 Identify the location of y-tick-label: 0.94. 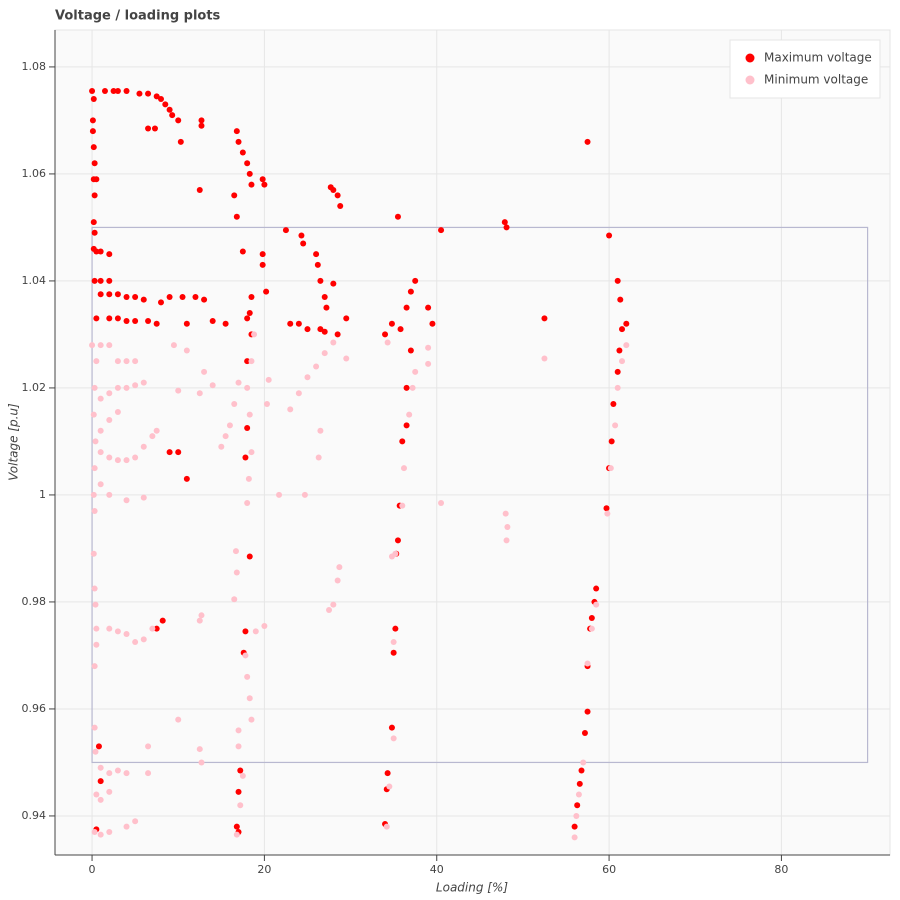
(34, 815).